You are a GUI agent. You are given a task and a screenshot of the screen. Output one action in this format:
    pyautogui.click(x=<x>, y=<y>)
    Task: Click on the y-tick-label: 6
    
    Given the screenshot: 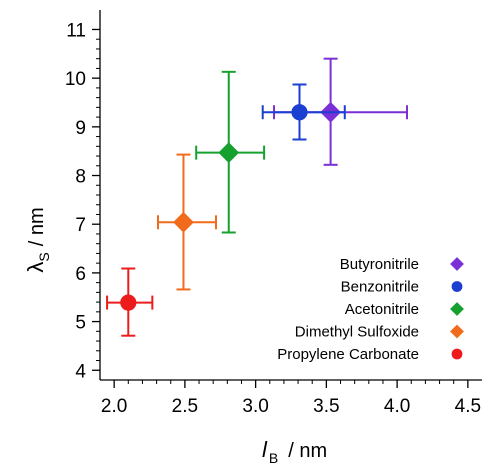 What is the action you would take?
    pyautogui.click(x=80, y=274)
    